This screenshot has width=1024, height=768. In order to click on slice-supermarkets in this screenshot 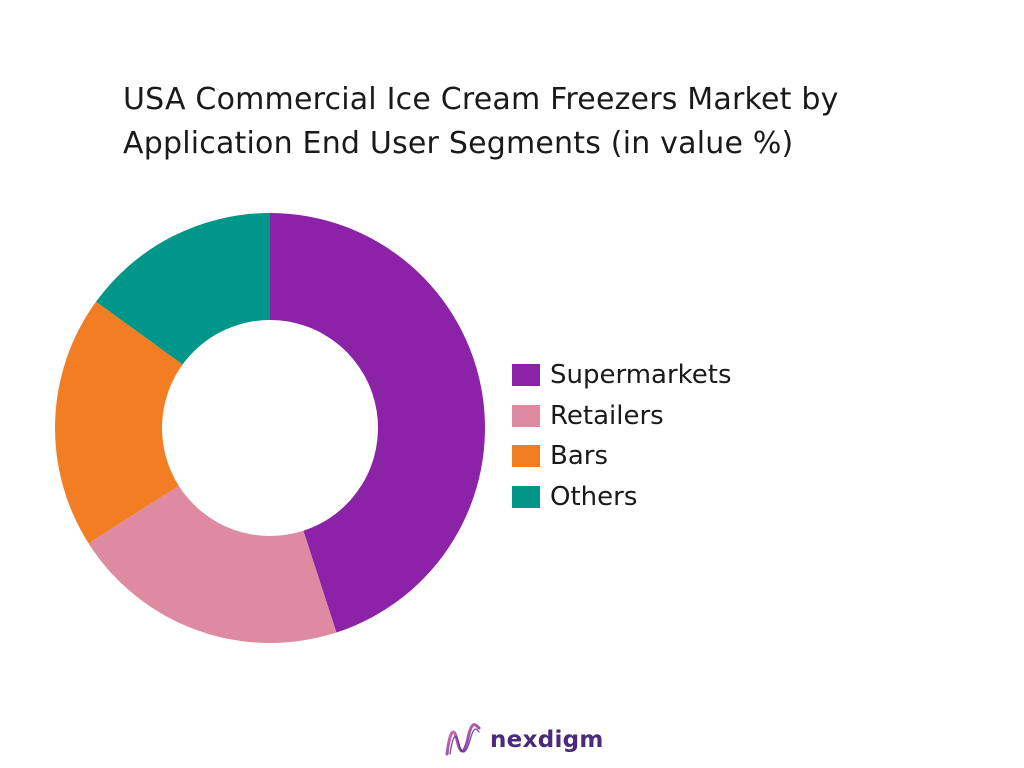, I will do `click(378, 422)`.